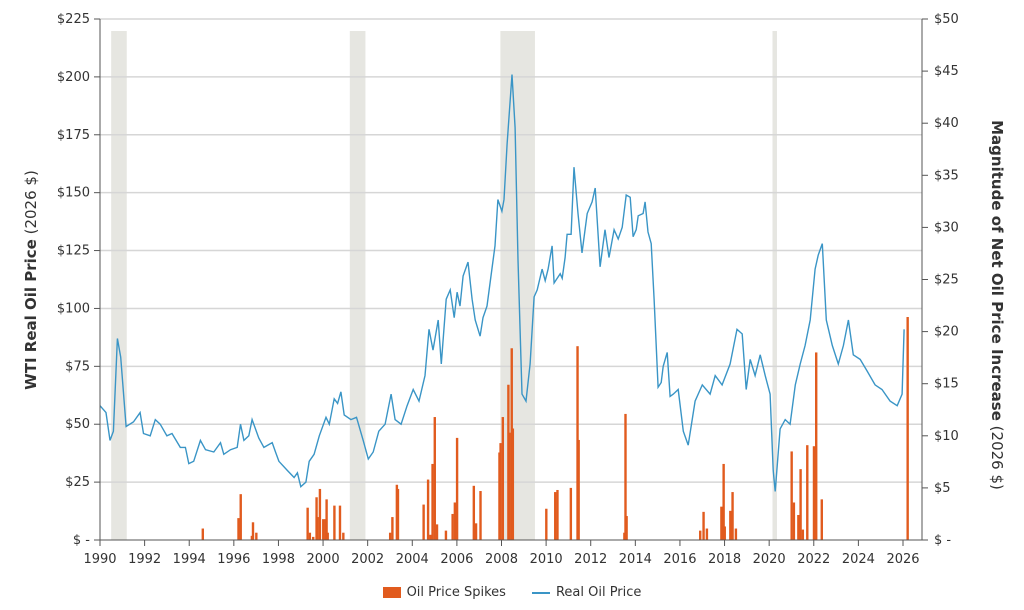 This screenshot has height=610, width=1024. What do you see at coordinates (144, 559) in the screenshot?
I see `x-tick-label: 1992` at bounding box center [144, 559].